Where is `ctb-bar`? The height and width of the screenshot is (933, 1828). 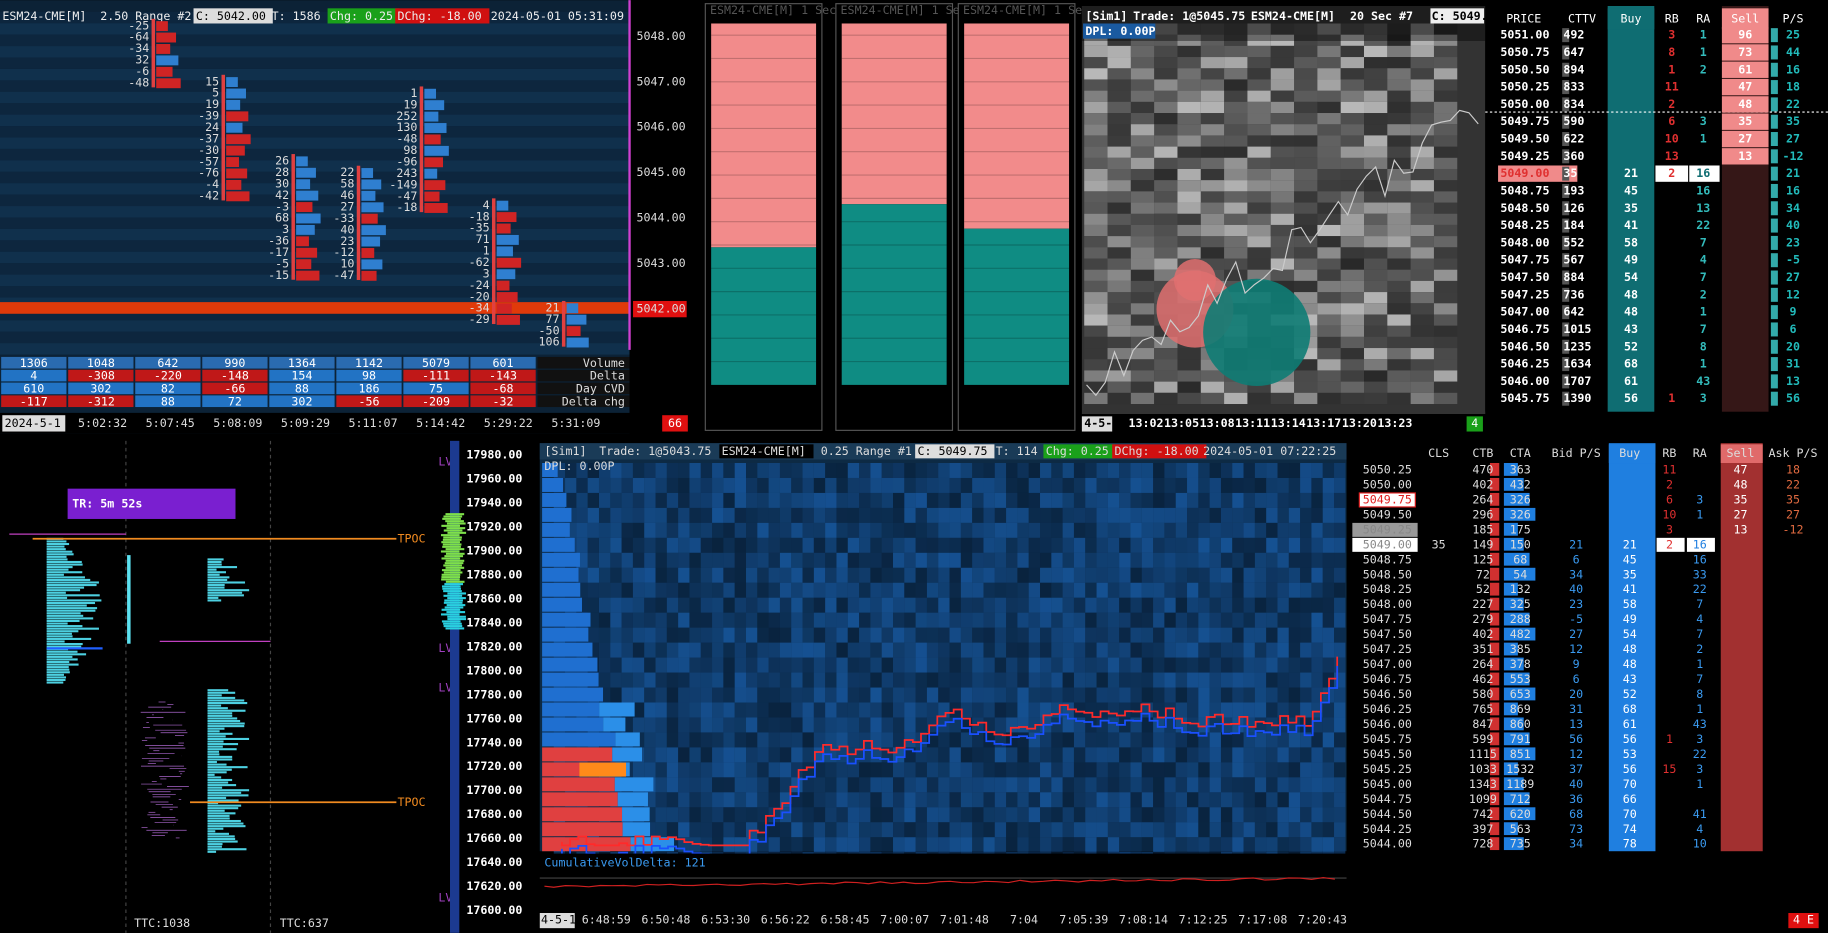 ctb-bar is located at coordinates (1494, 694).